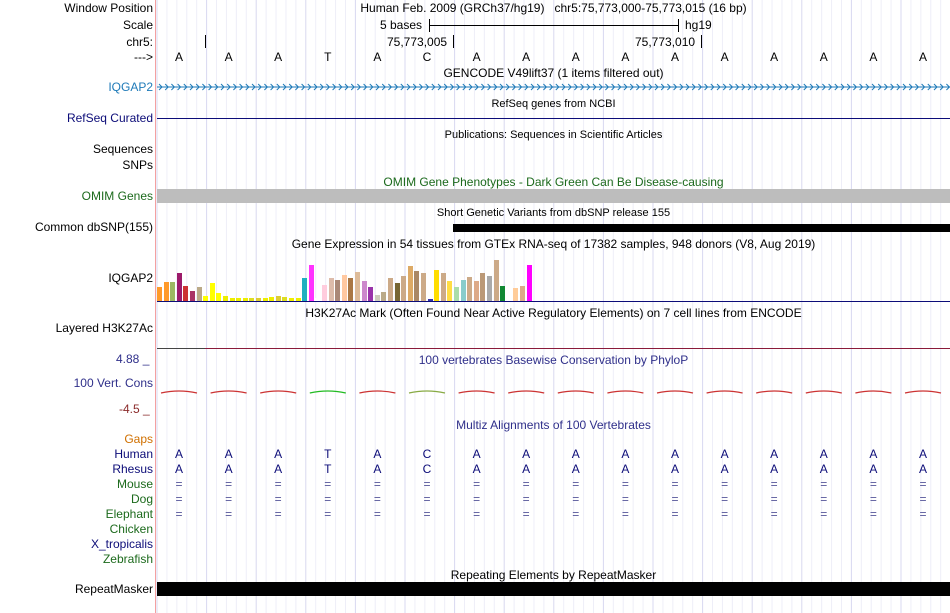  Describe the element at coordinates (228, 57) in the screenshot. I see `base-letter: A` at that location.